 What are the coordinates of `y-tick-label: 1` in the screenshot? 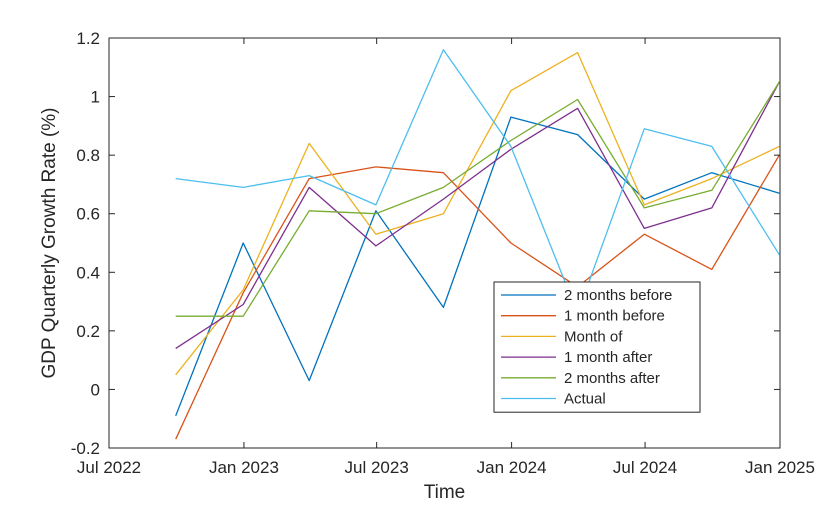 It's located at (95, 97).